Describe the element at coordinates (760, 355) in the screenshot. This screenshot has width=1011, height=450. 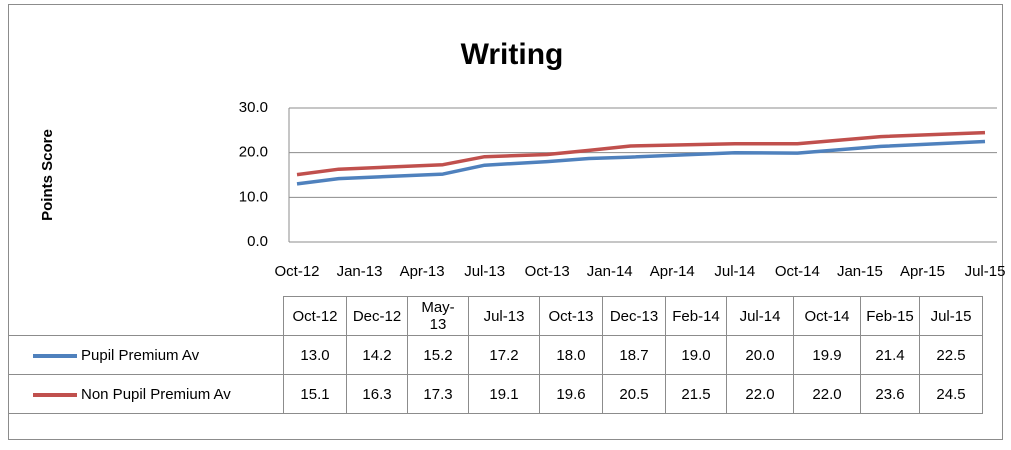
I see `table-value: 20.0` at that location.